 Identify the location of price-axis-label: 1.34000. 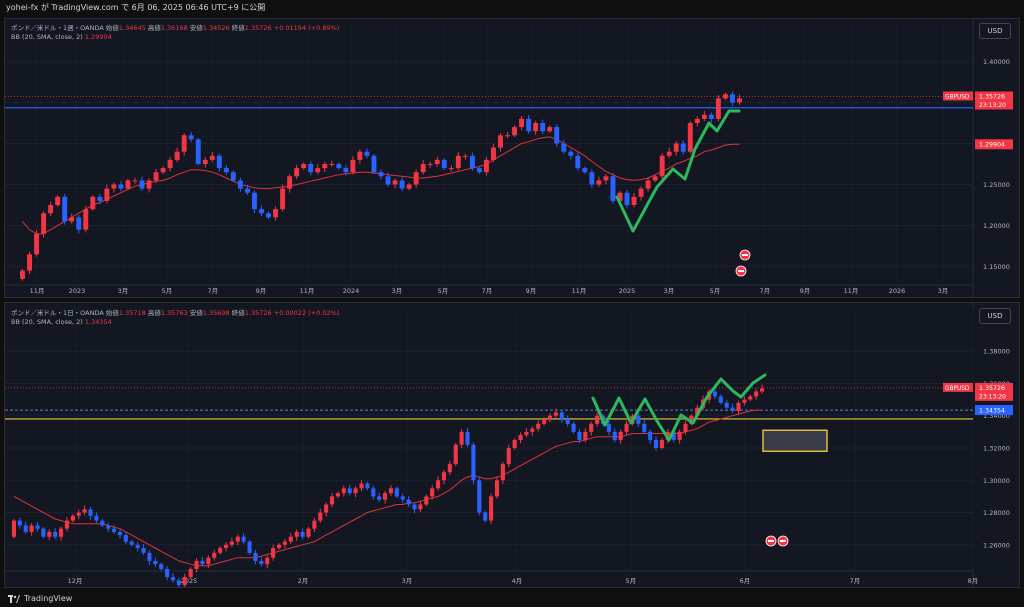
(996, 416).